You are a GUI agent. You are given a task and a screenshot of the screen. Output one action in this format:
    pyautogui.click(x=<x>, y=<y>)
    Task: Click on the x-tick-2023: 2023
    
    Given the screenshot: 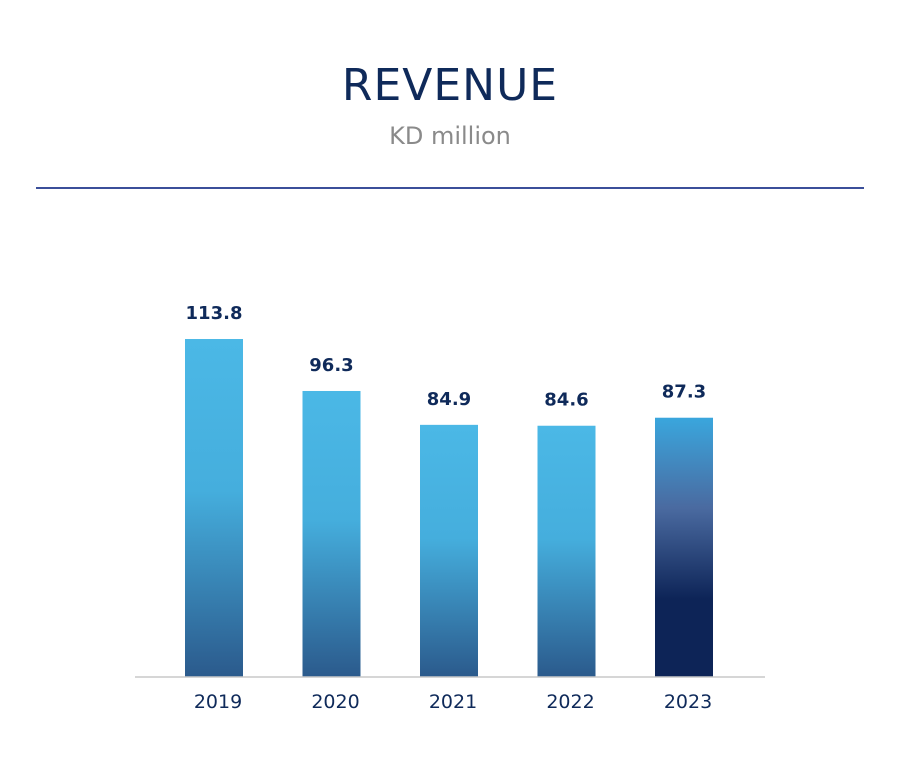 What is the action you would take?
    pyautogui.click(x=688, y=702)
    